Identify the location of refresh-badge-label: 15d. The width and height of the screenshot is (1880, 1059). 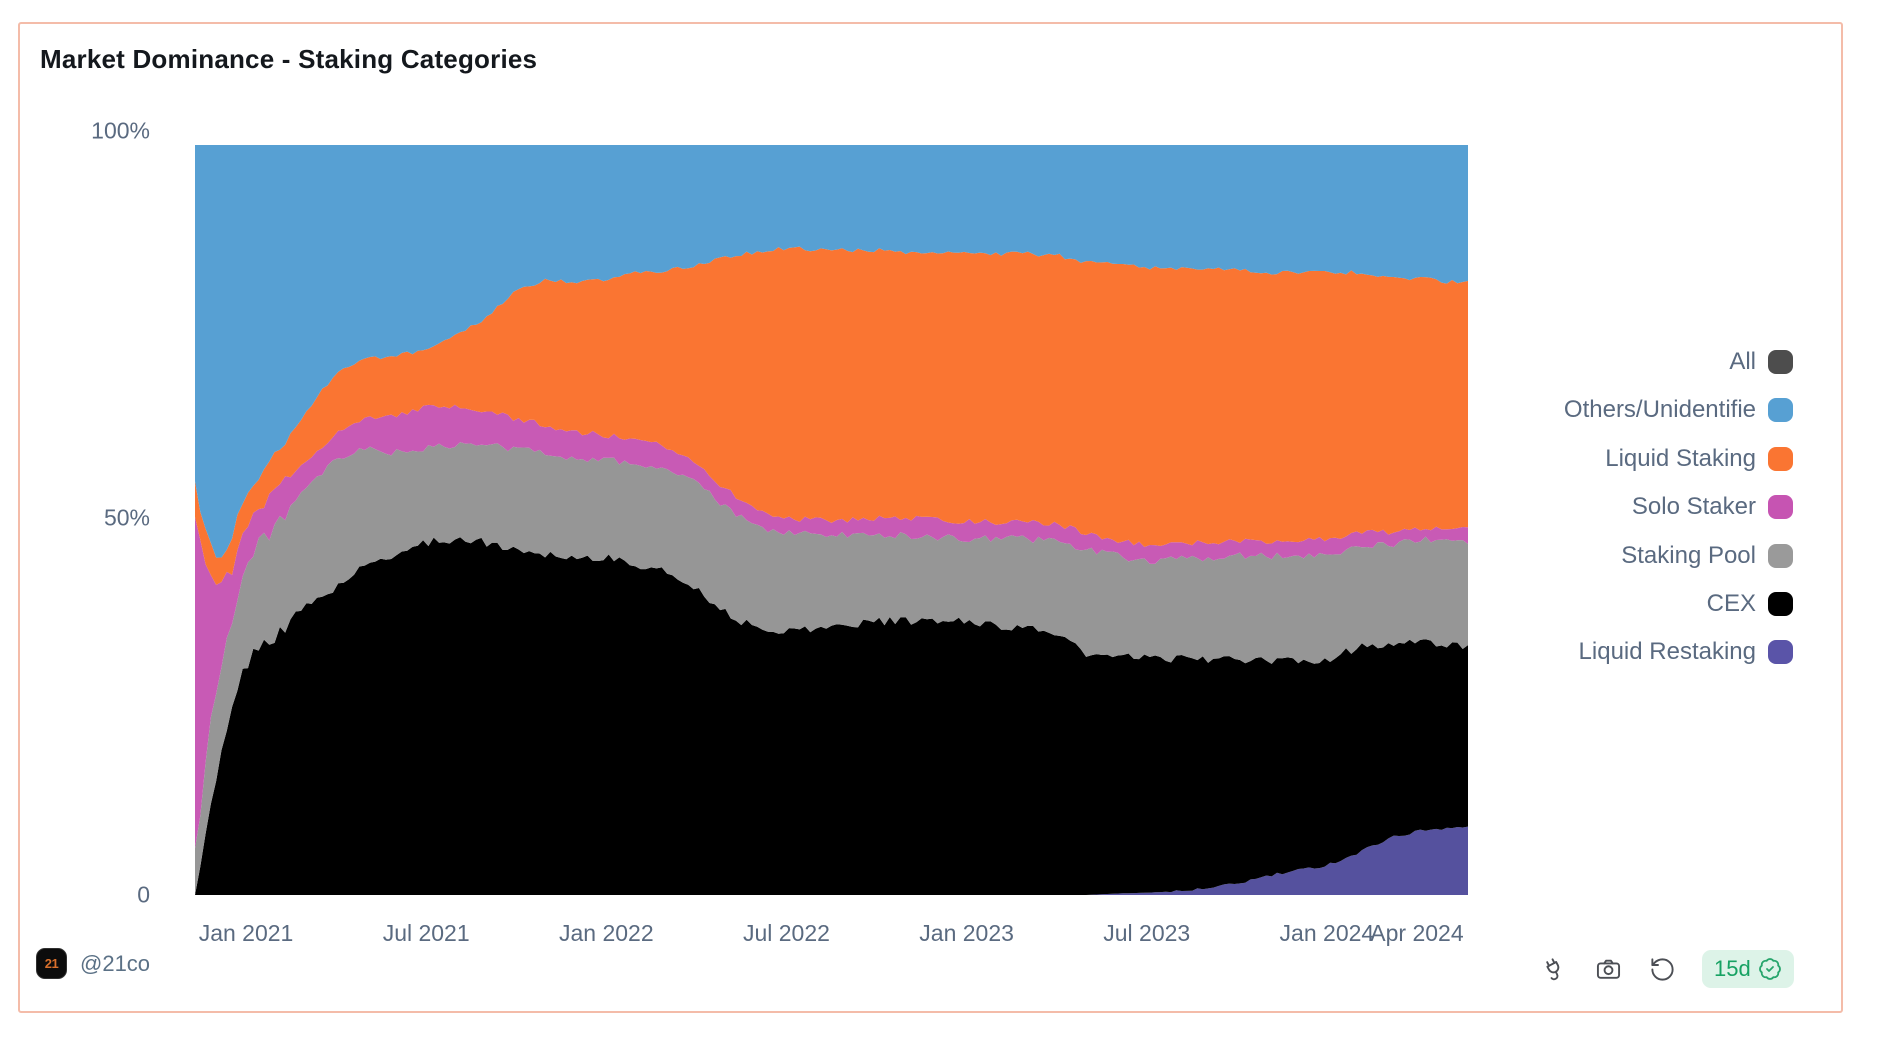
(1732, 968).